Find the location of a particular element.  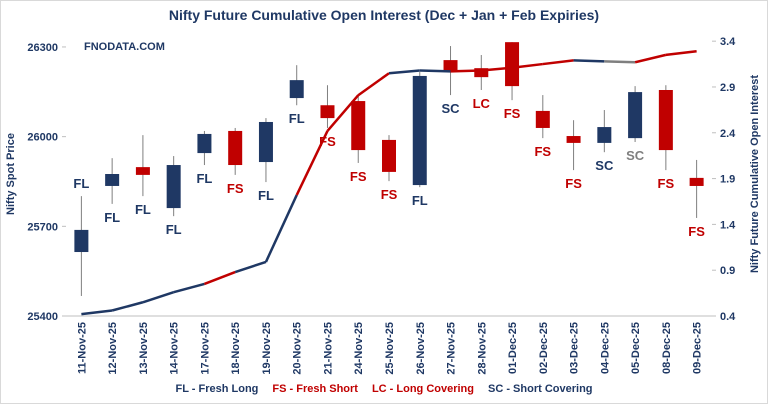

x-tick-label: 18-Nov-25 is located at coordinates (236, 348).